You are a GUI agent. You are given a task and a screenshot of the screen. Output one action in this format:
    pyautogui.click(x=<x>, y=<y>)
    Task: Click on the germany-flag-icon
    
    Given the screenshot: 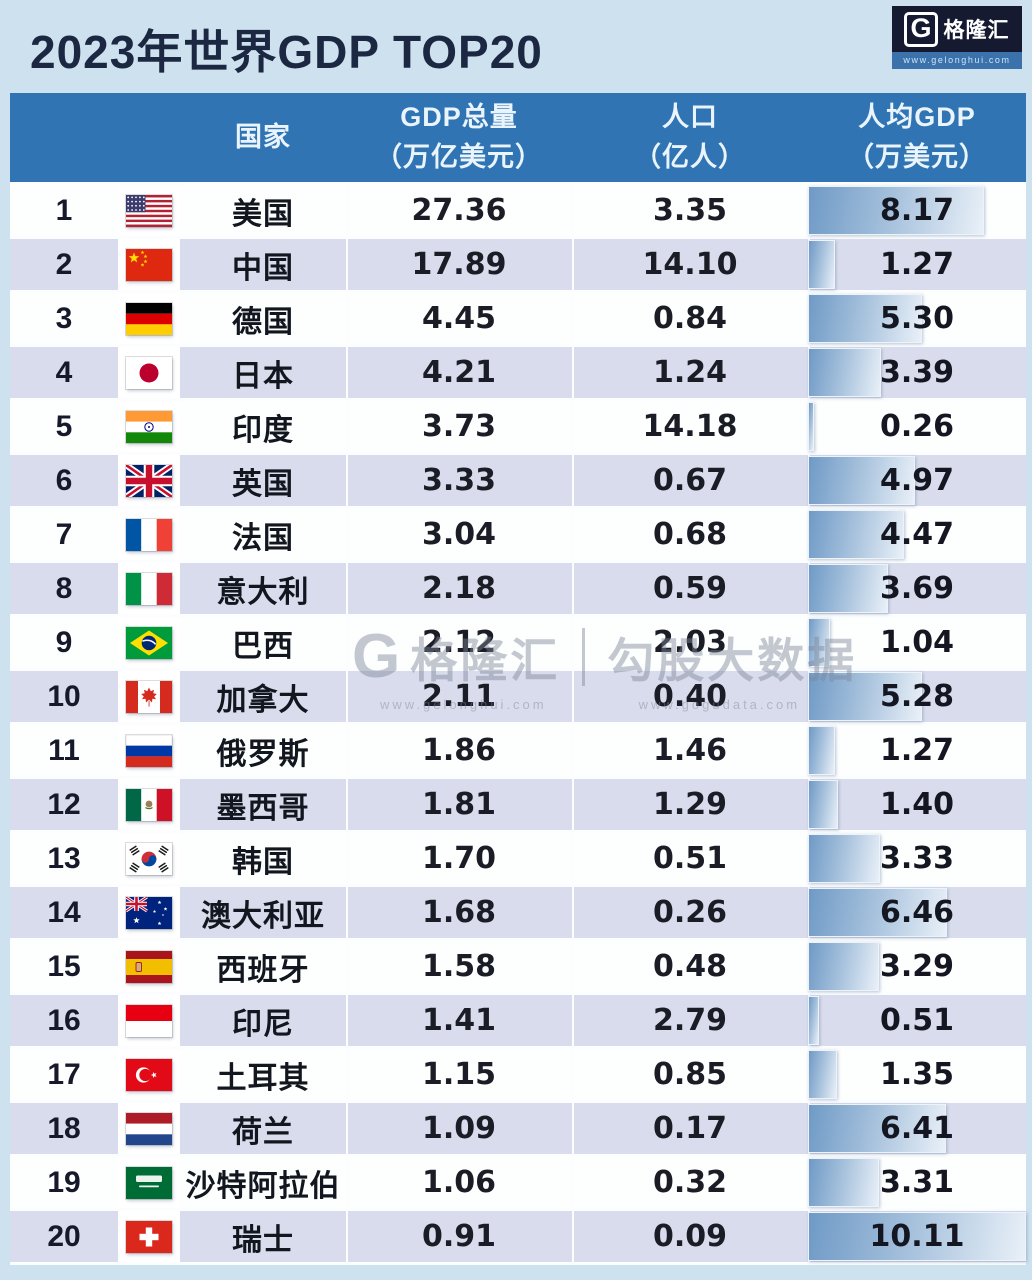 What is the action you would take?
    pyautogui.click(x=149, y=318)
    